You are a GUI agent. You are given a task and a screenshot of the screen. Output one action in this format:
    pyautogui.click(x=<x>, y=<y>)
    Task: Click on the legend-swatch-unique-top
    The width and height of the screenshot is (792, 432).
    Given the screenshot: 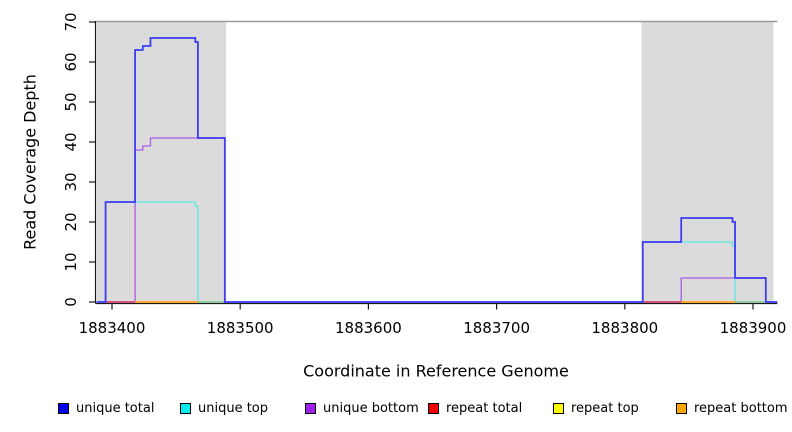 What is the action you would take?
    pyautogui.click(x=185, y=408)
    